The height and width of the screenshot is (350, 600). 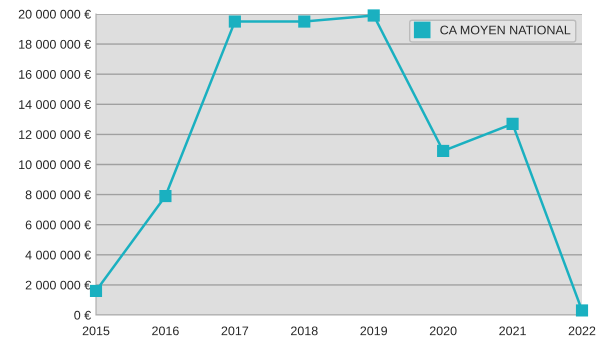 I want to click on y-tick-label: 4 000 000 €, so click(x=58, y=255).